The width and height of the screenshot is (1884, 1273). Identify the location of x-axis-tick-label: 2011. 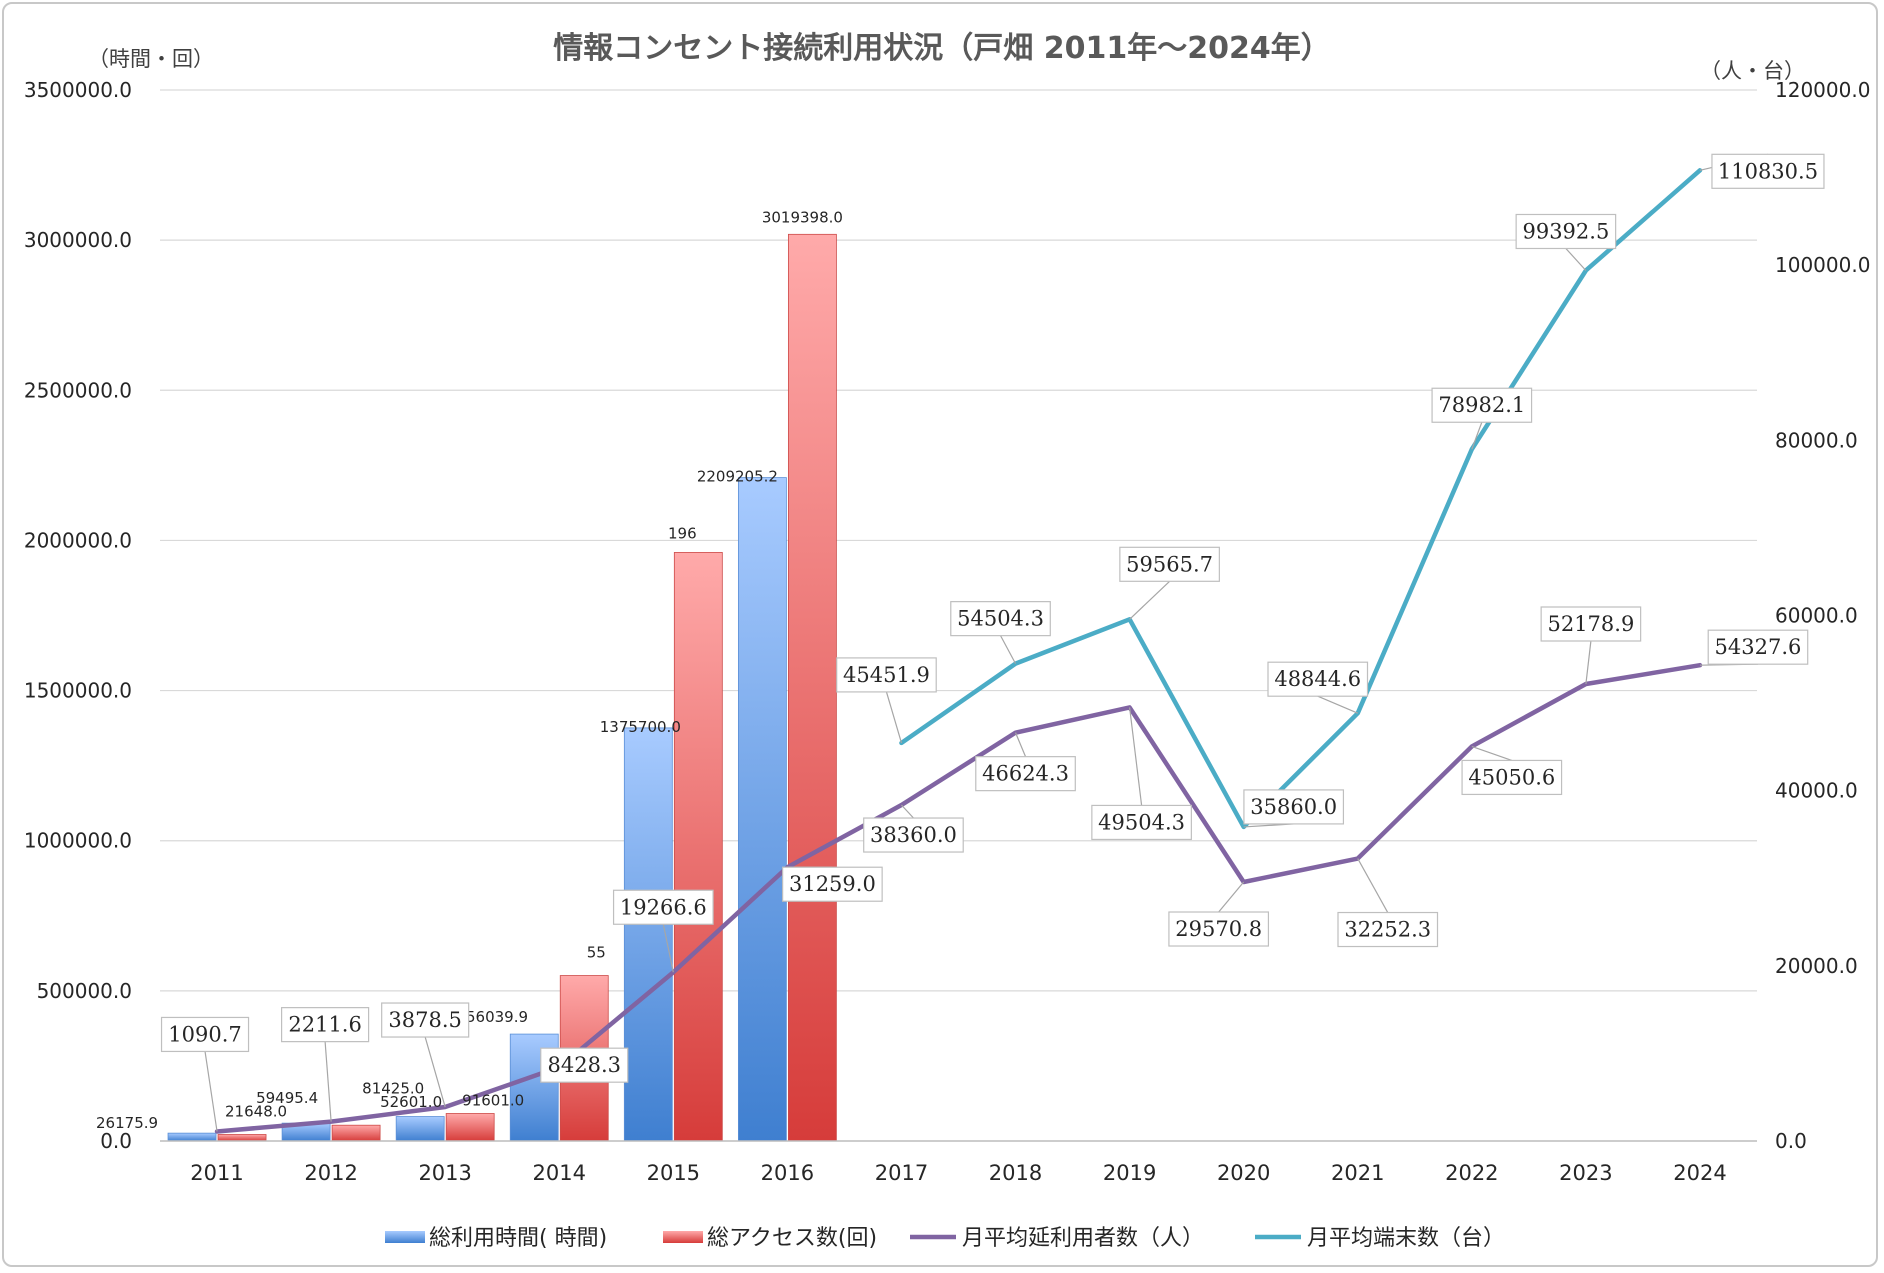
(216, 1173).